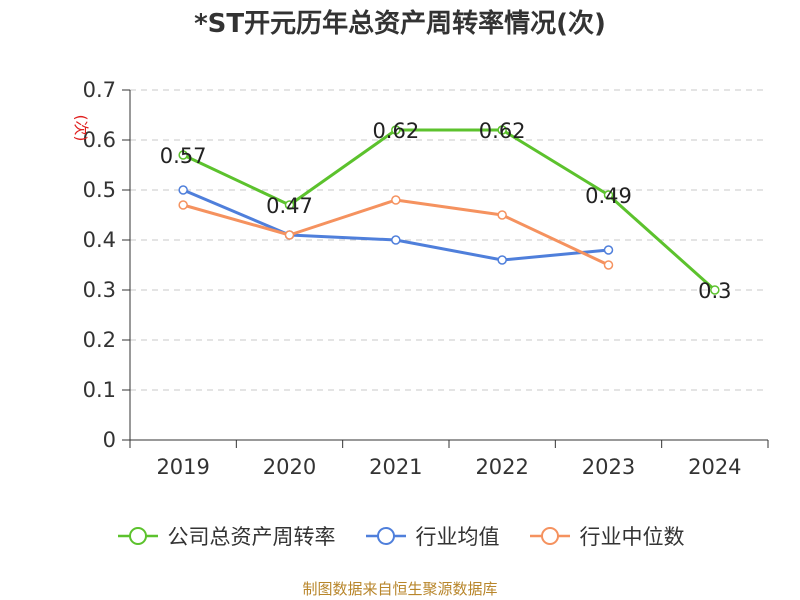 The width and height of the screenshot is (800, 600). I want to click on data-label: 0.57, so click(183, 156).